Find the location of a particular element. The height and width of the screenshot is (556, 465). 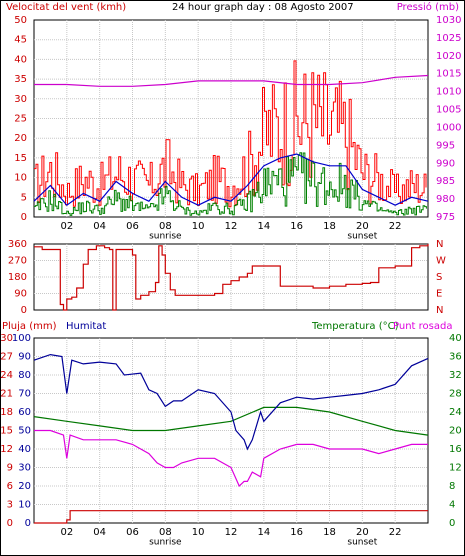

wind-y-tick-label: 0 is located at coordinates (24, 217).